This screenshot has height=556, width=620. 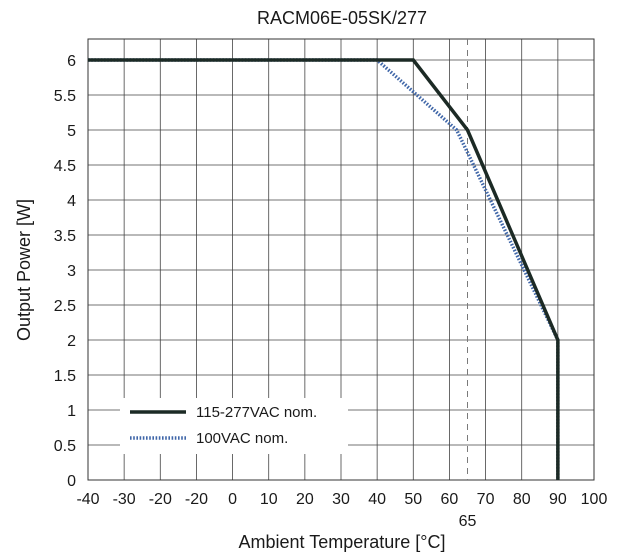 I want to click on chart-title: RACM06E-05SK/277, so click(x=342, y=18).